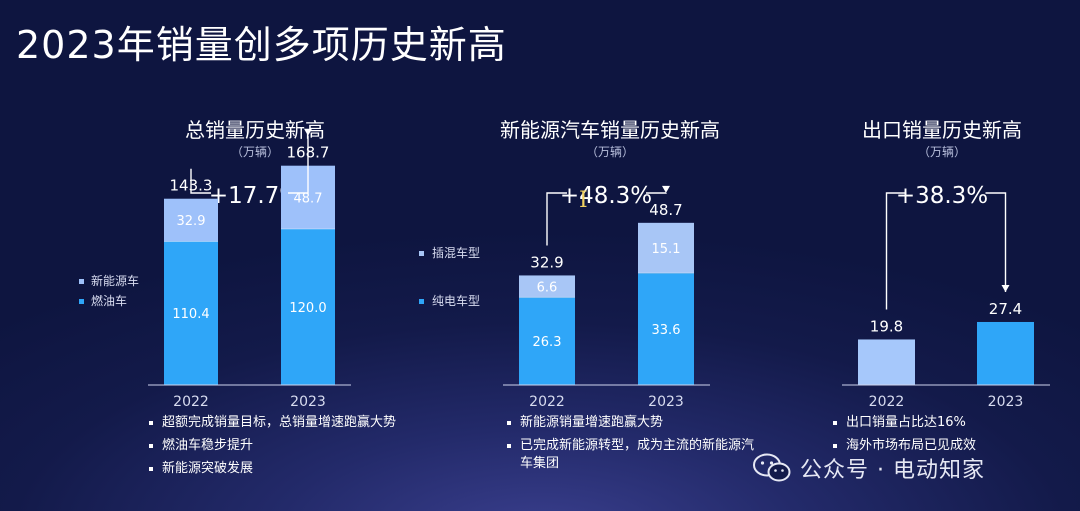  Describe the element at coordinates (109, 300) in the screenshot. I see `legend-label-ice: 燃油车` at that location.